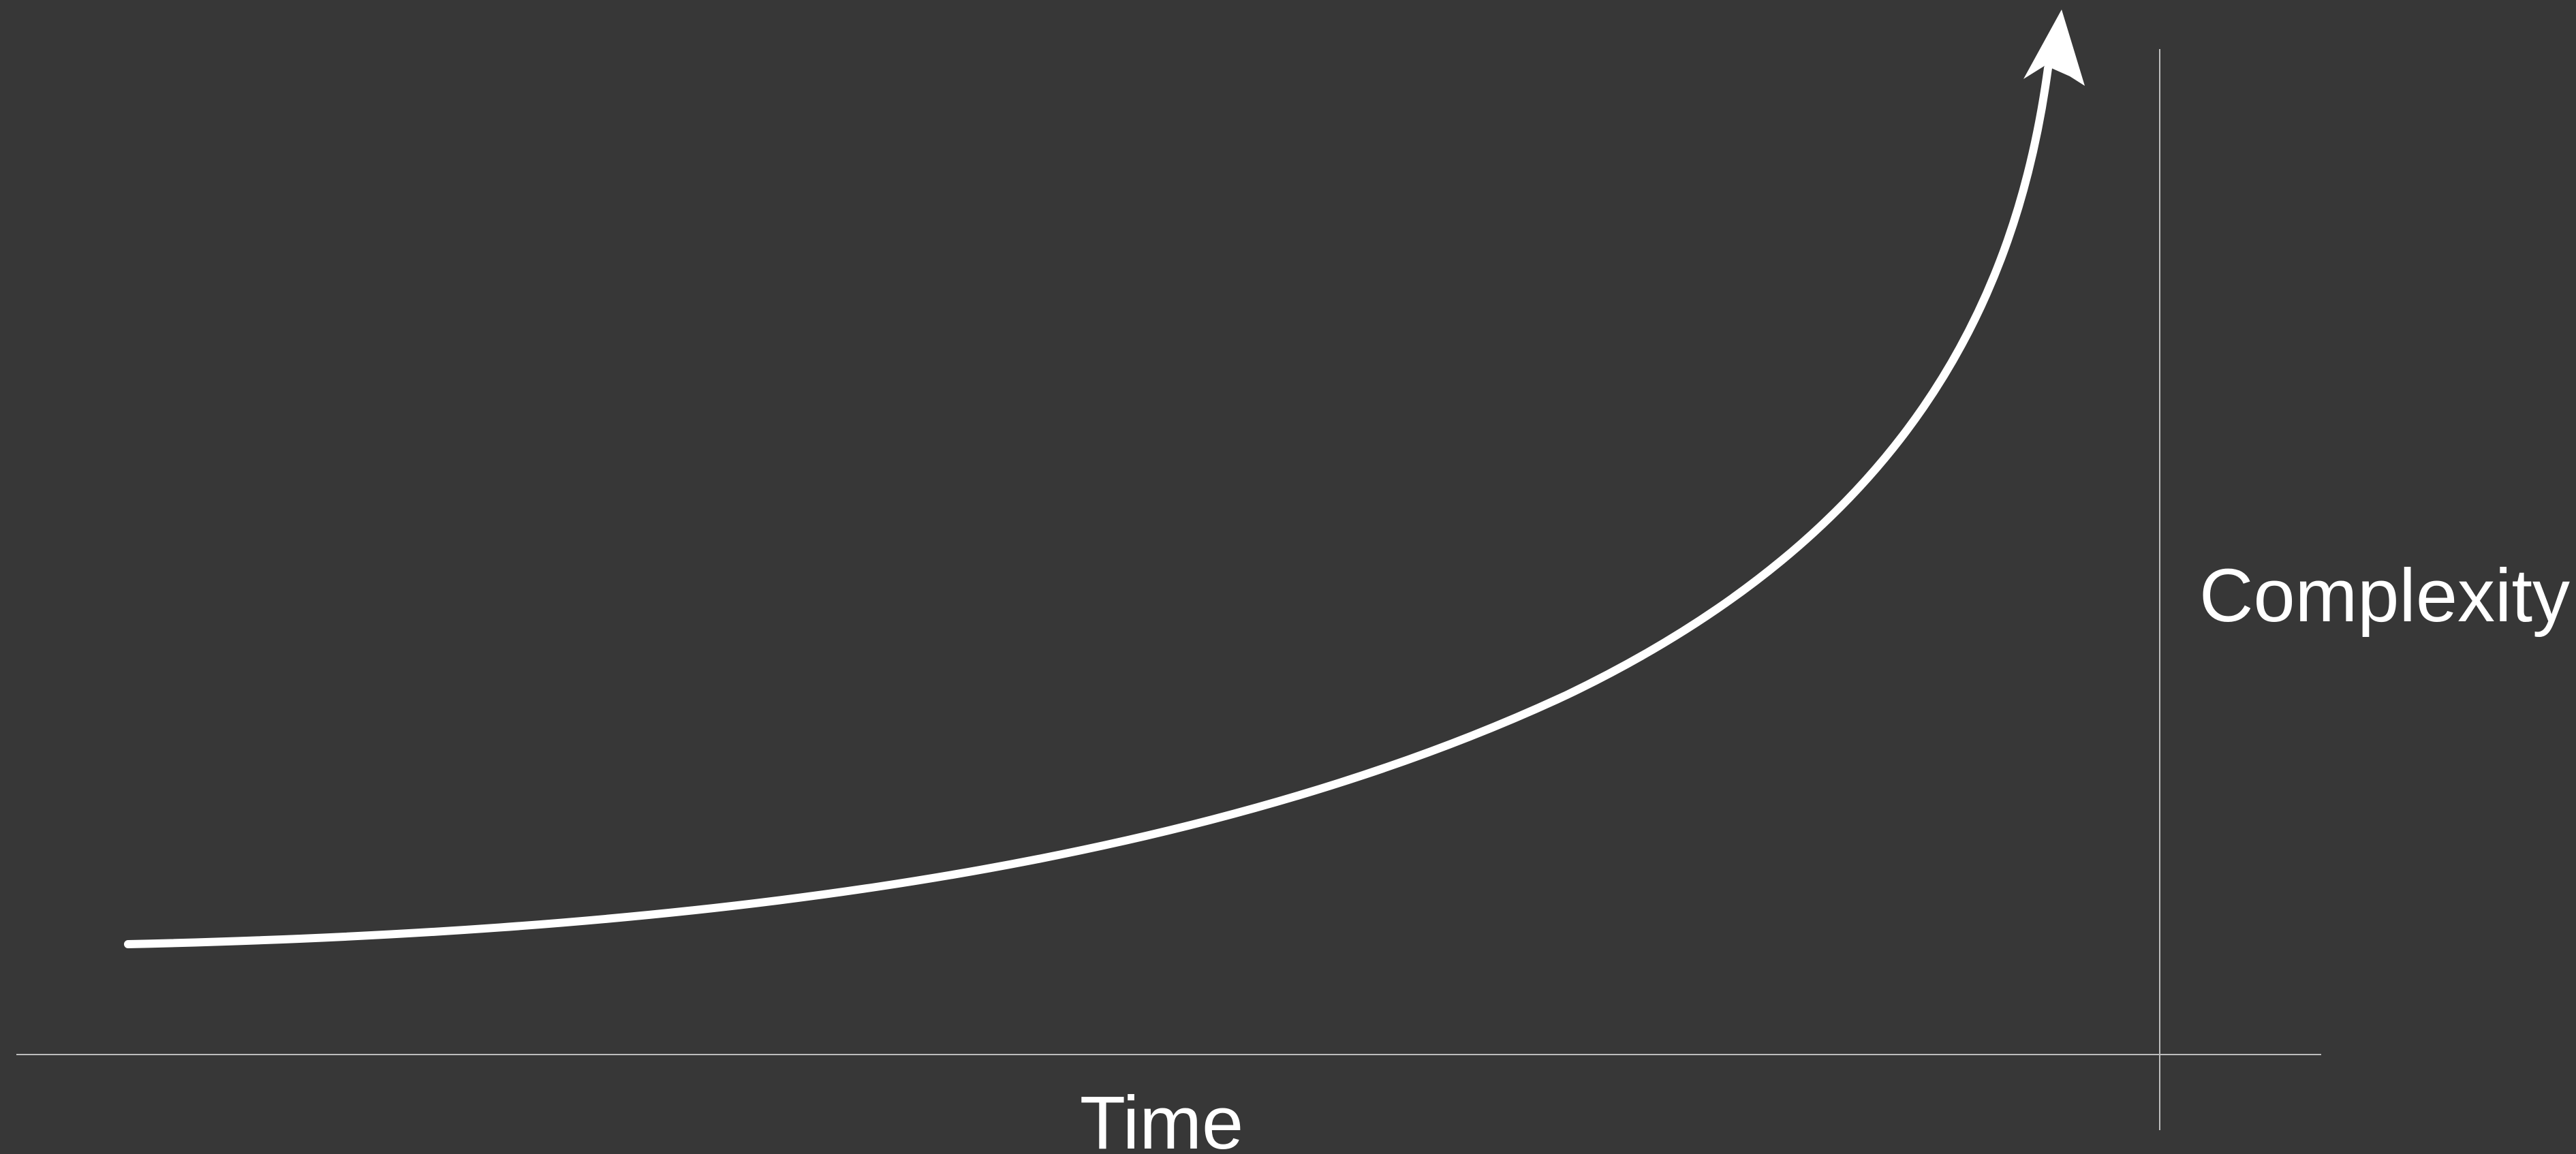 This screenshot has height=1154, width=2576. I want to click on x-axis-label: Time, so click(1161, 1117).